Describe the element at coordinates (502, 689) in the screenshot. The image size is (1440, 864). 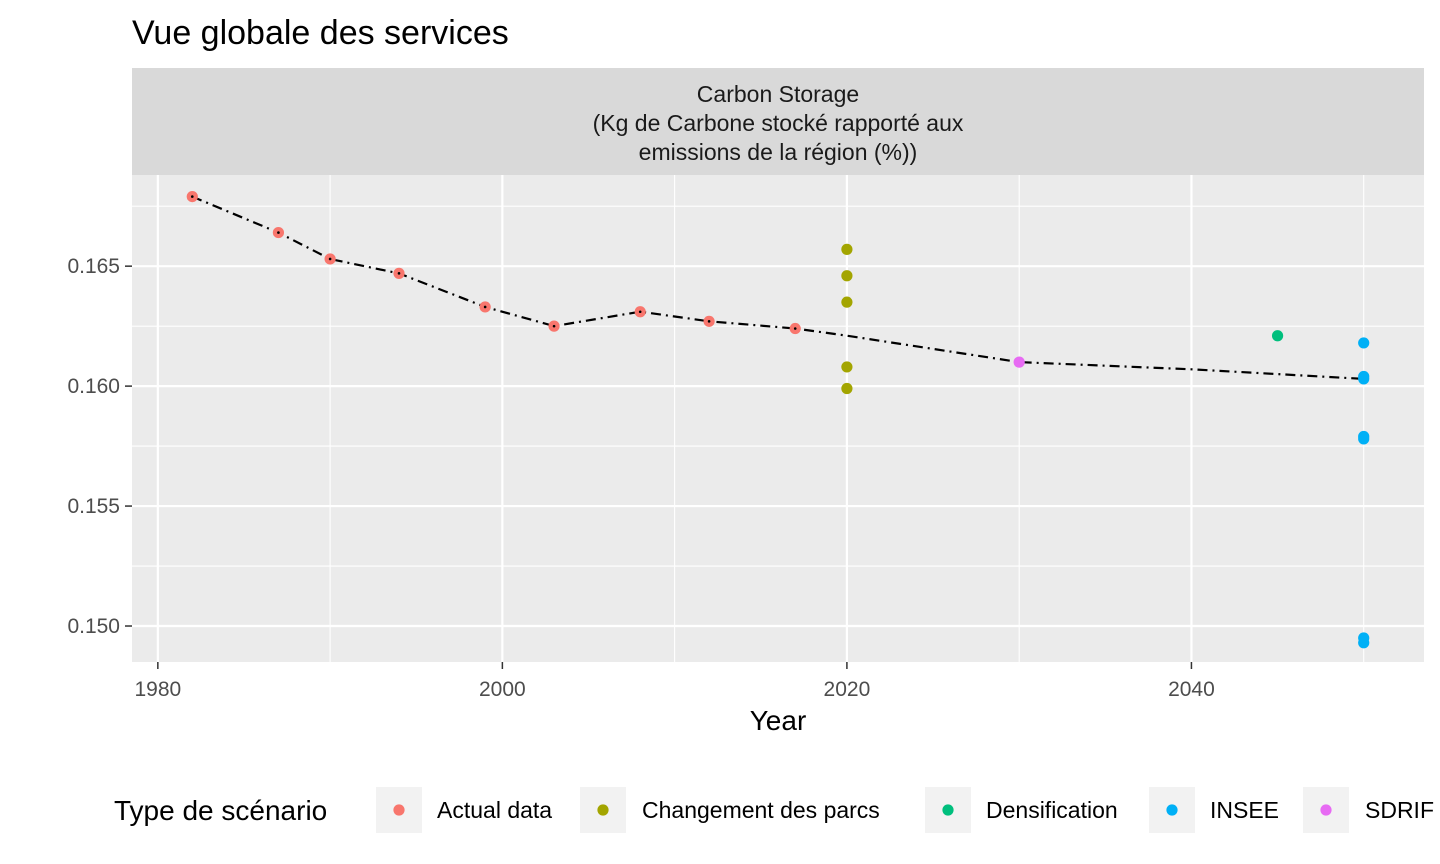
I see `x-tick-label: 2000` at that location.